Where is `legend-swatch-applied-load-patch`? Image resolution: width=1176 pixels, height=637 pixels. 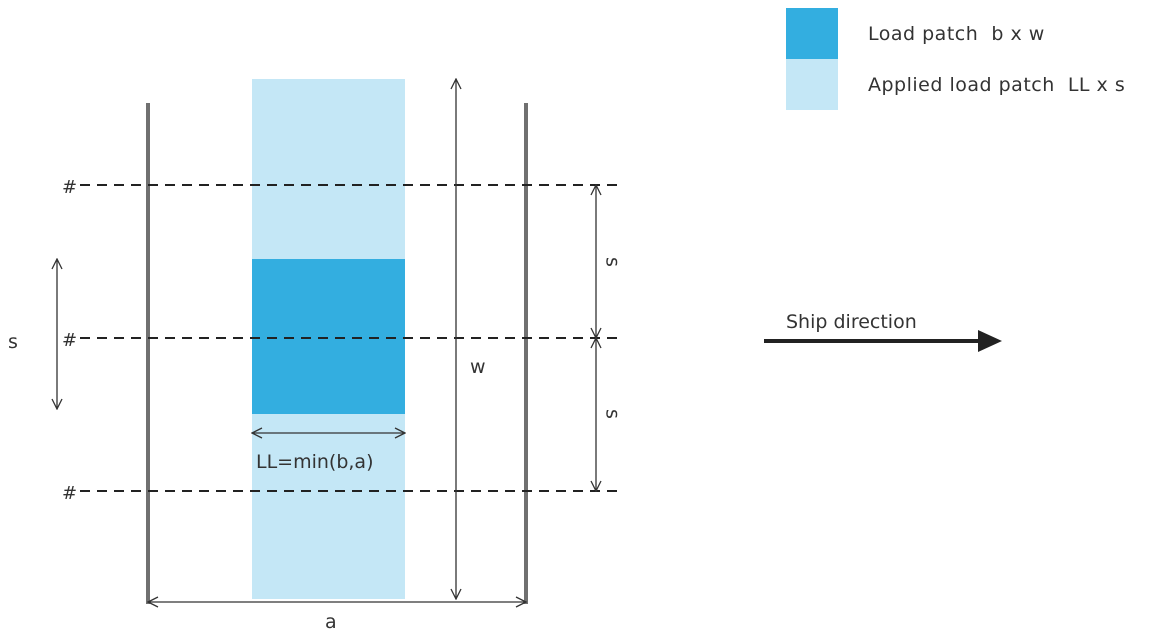
legend-swatch-applied-load-patch is located at coordinates (812, 84).